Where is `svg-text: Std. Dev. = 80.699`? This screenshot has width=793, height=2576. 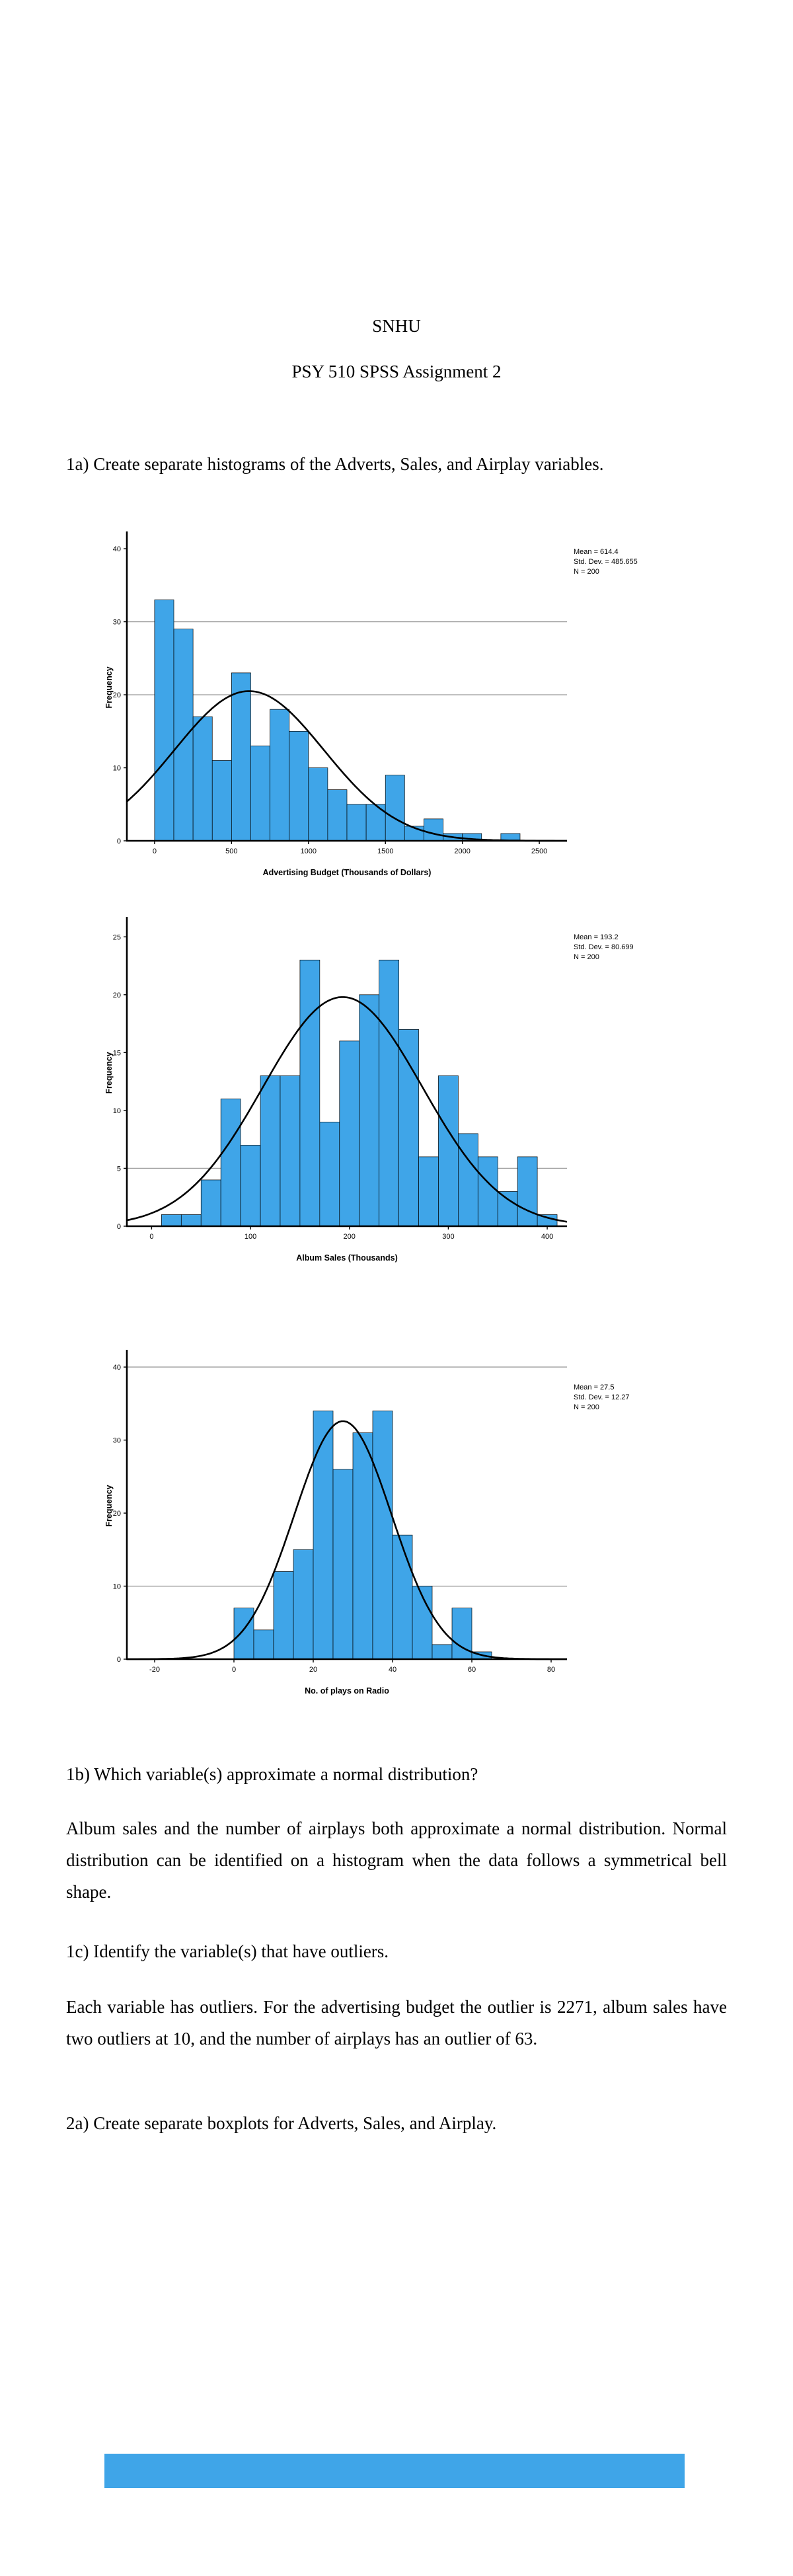
svg-text: Std. Dev. = 80.699 is located at coordinates (604, 947).